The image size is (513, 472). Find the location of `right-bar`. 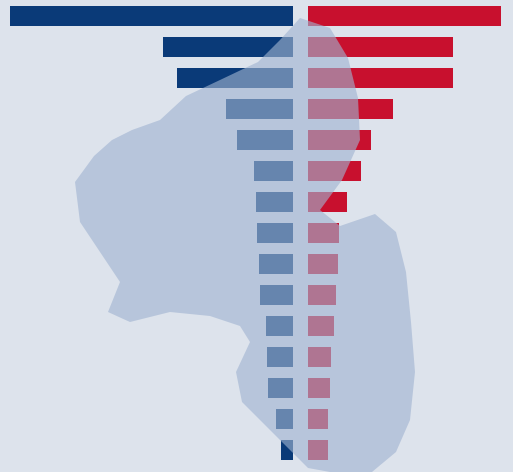

right-bar is located at coordinates (404, 16).